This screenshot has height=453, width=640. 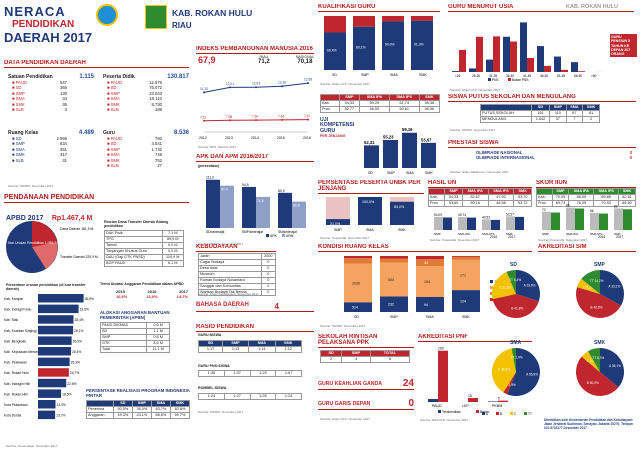 What do you see at coordinates (281, 116) in the screenshot?
I see `ipm-value-label: 7,64` at bounding box center [281, 116].